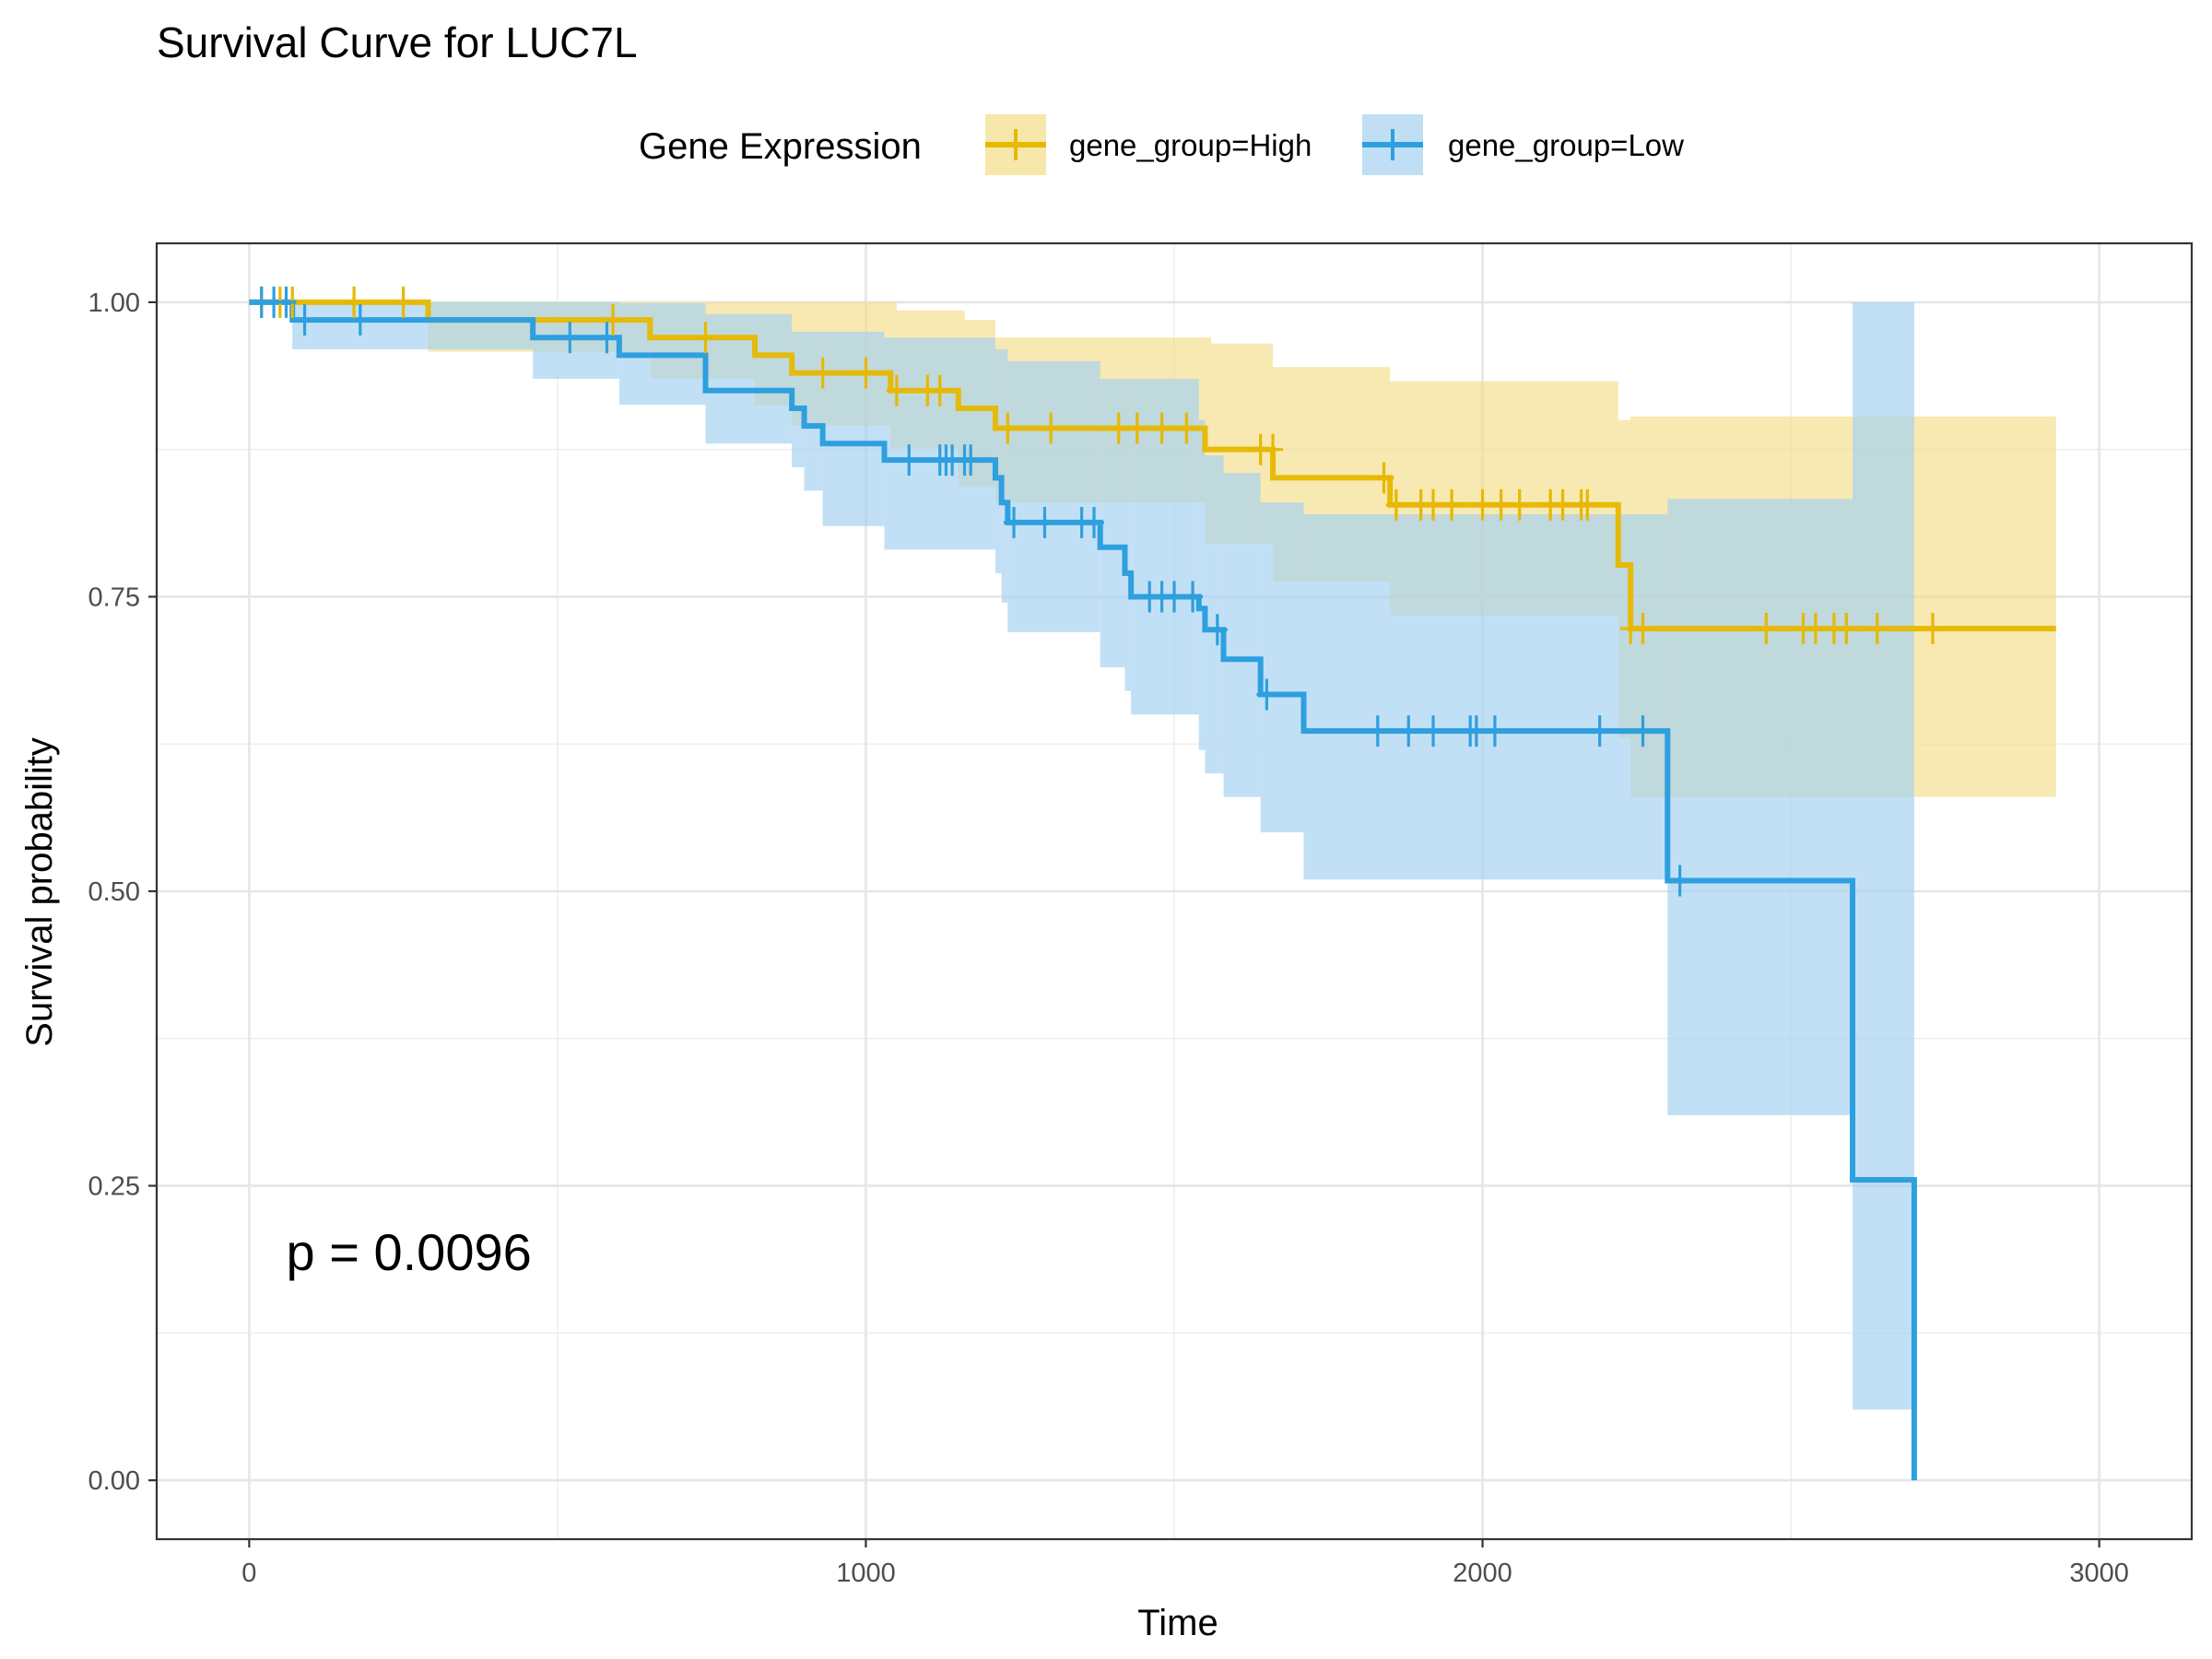  I want to click on y-tick-label: 0.75, so click(114, 597).